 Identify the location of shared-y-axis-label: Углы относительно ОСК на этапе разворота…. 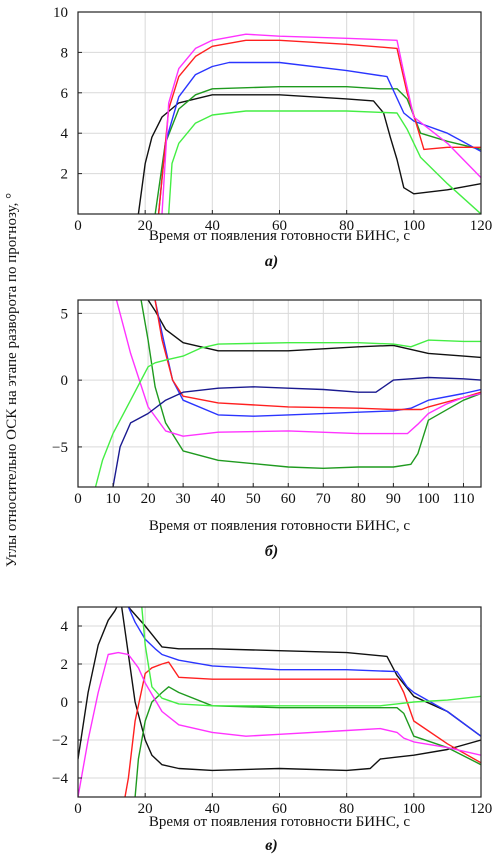
(12, 380).